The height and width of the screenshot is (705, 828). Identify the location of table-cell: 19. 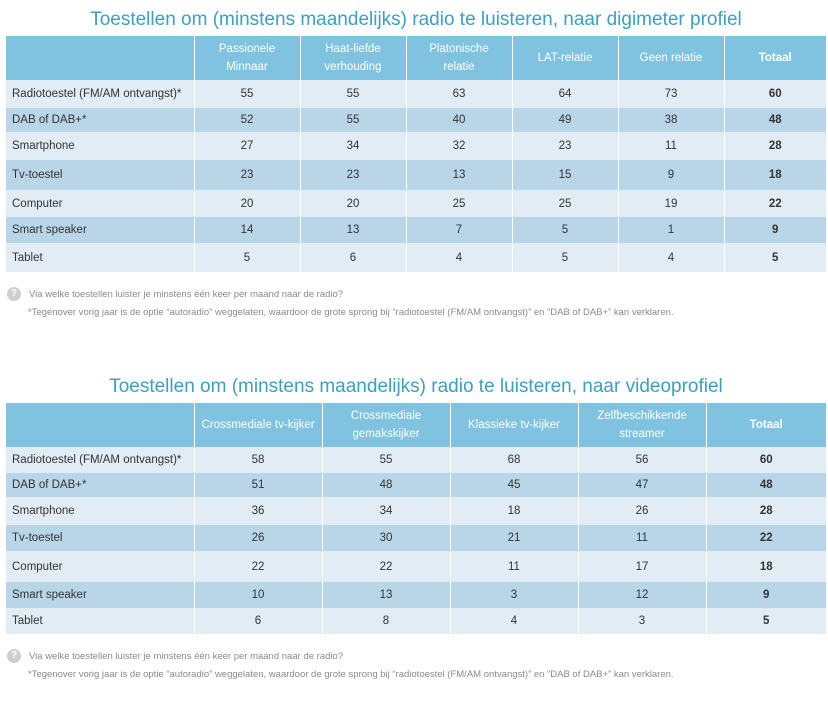
(671, 203).